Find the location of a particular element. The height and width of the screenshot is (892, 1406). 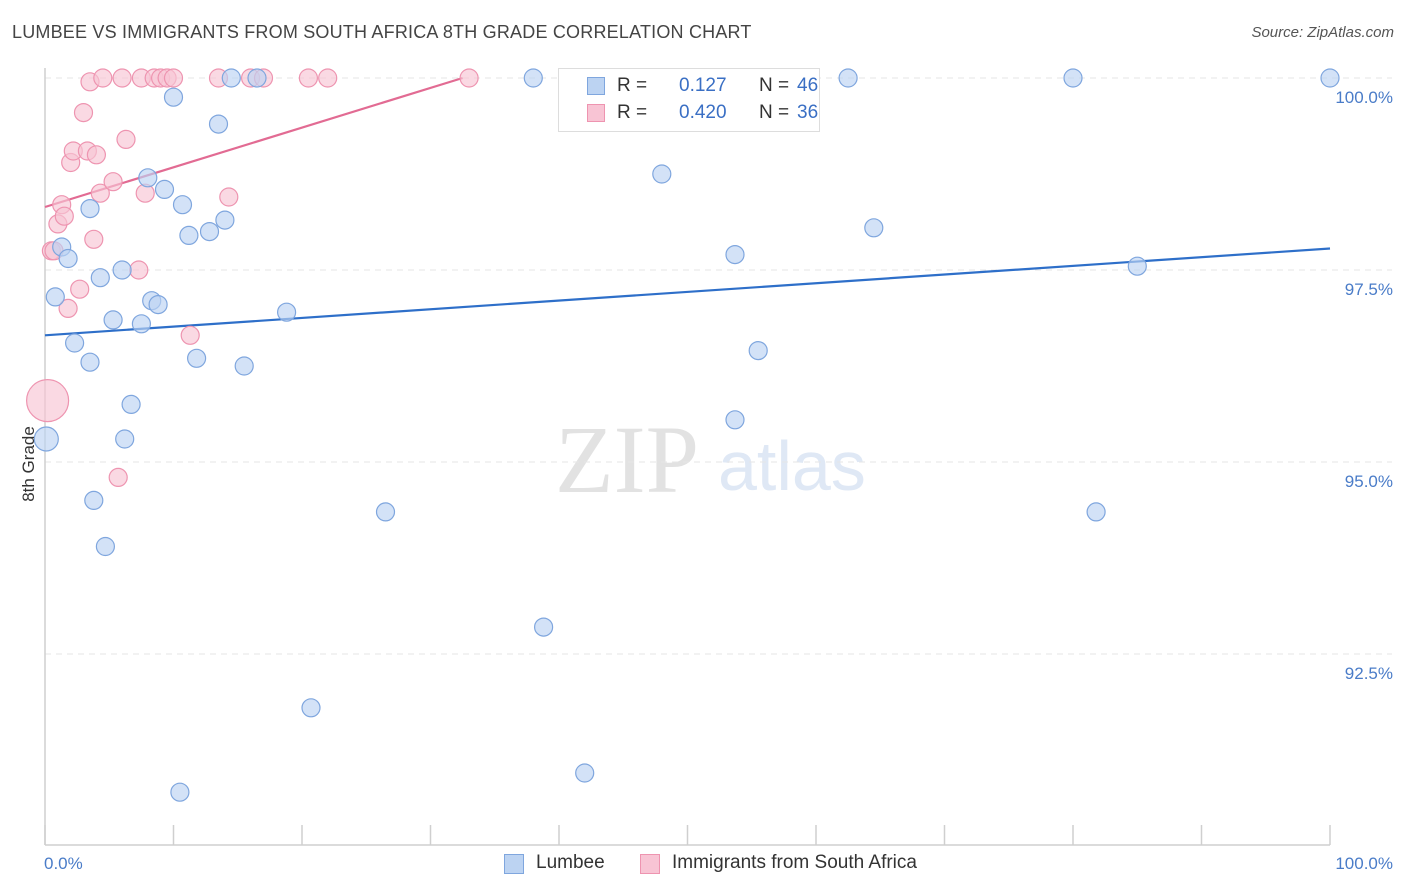

y-tick-label: 100.0% is located at coordinates (1364, 97).